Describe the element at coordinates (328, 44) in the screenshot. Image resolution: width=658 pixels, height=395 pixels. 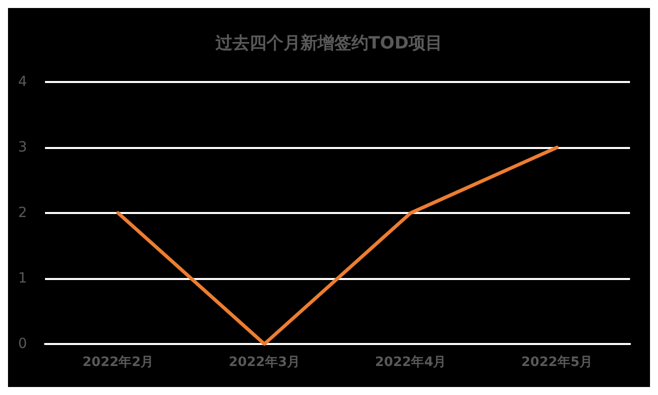
I see `chart-title: 过去四个月新增签约TOD项目` at that location.